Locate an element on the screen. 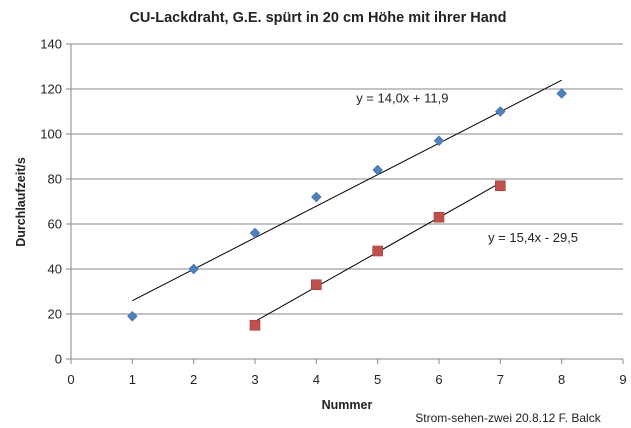 The image size is (631, 428). x-tick-label: 8 is located at coordinates (561, 379).